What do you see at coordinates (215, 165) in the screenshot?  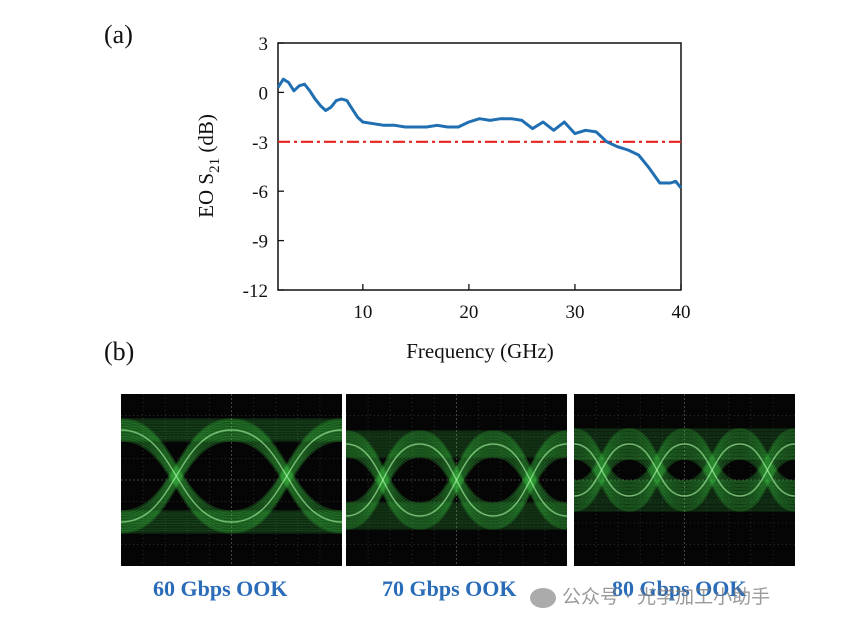 I see `y-axis-title-sub: 21` at bounding box center [215, 165].